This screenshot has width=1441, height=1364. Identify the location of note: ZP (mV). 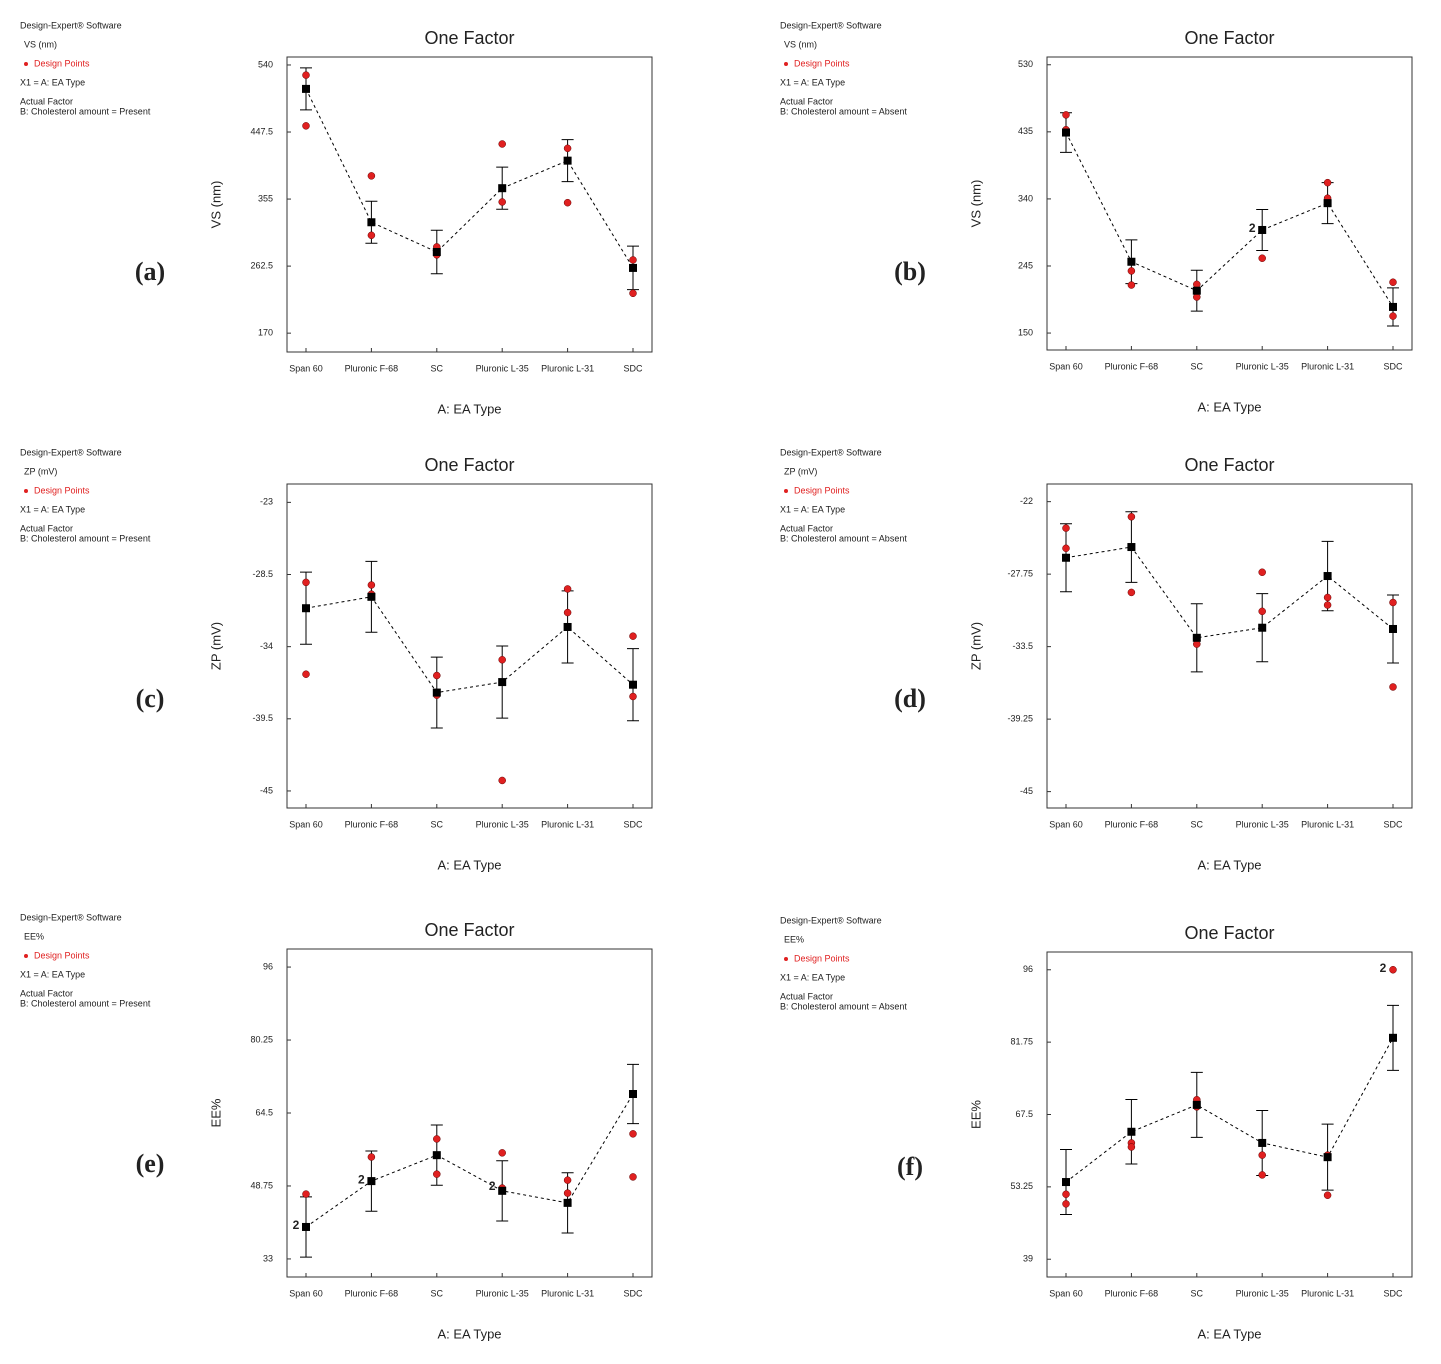
(800, 471).